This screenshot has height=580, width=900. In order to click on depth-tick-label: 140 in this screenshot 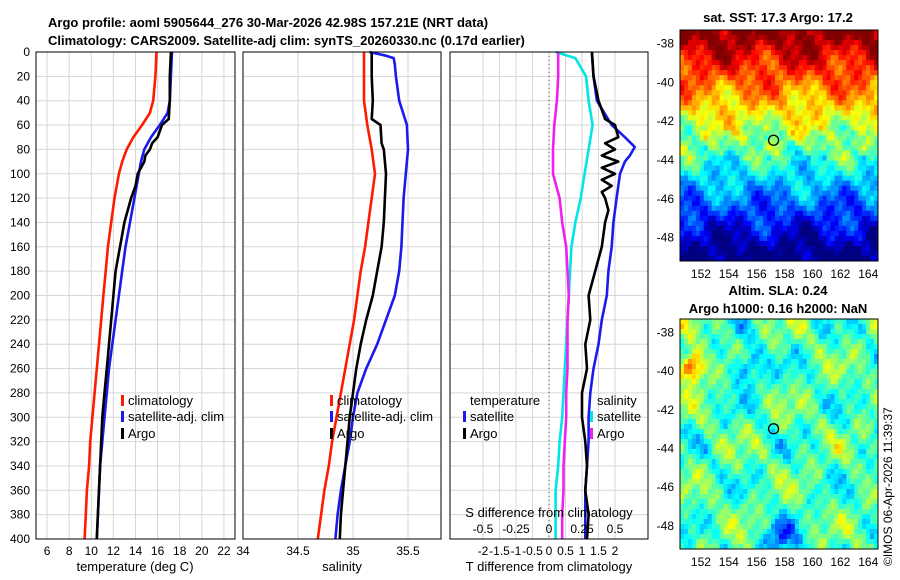, I will do `click(20, 222)`.